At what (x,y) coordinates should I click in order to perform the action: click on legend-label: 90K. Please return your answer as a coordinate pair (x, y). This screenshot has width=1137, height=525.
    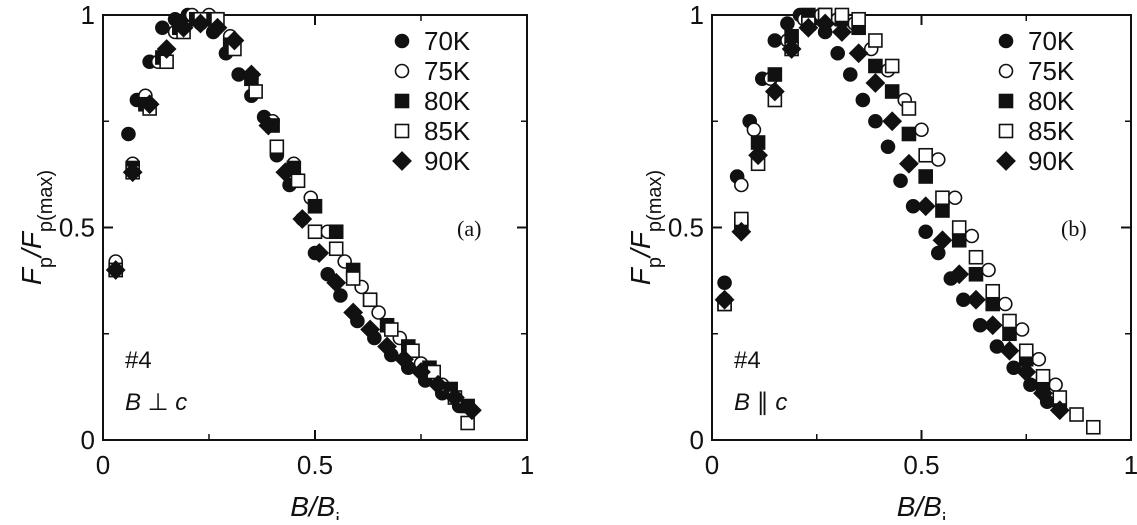
    Looking at the image, I should click on (447, 161).